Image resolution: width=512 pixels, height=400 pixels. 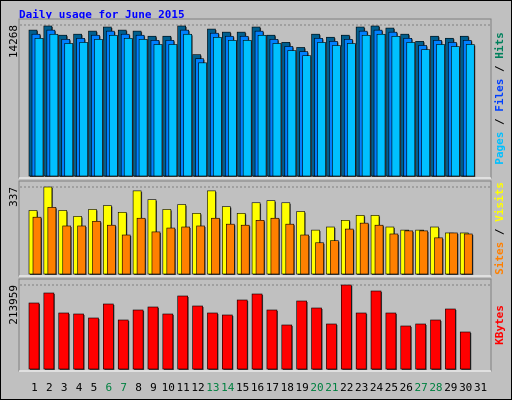 What do you see at coordinates (34, 387) in the screenshot?
I see `x-tick-label: 1` at bounding box center [34, 387].